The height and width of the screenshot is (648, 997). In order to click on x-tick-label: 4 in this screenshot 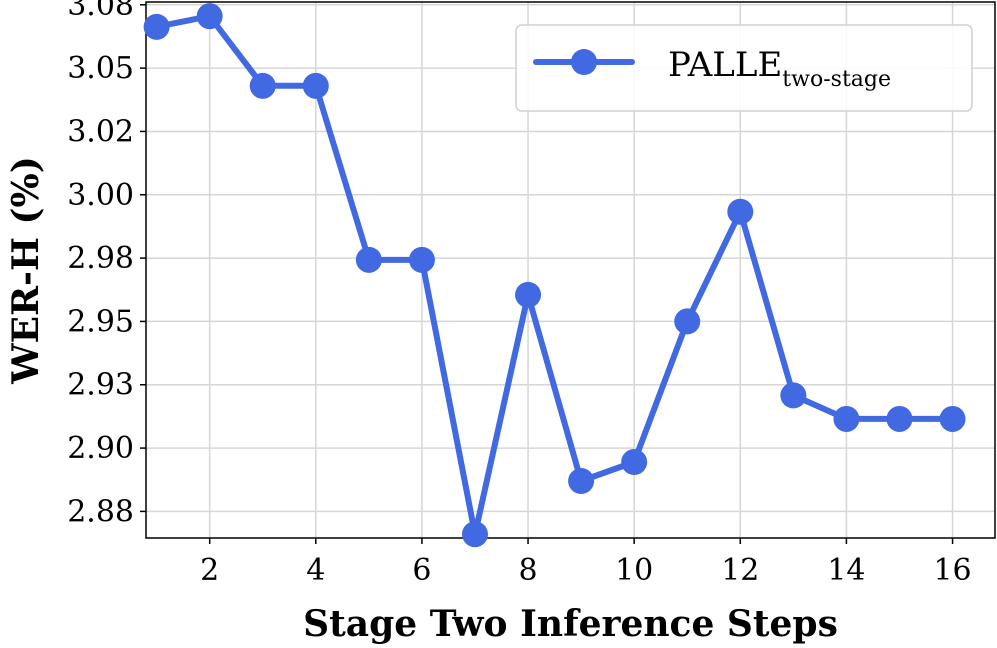, I will do `click(315, 570)`.